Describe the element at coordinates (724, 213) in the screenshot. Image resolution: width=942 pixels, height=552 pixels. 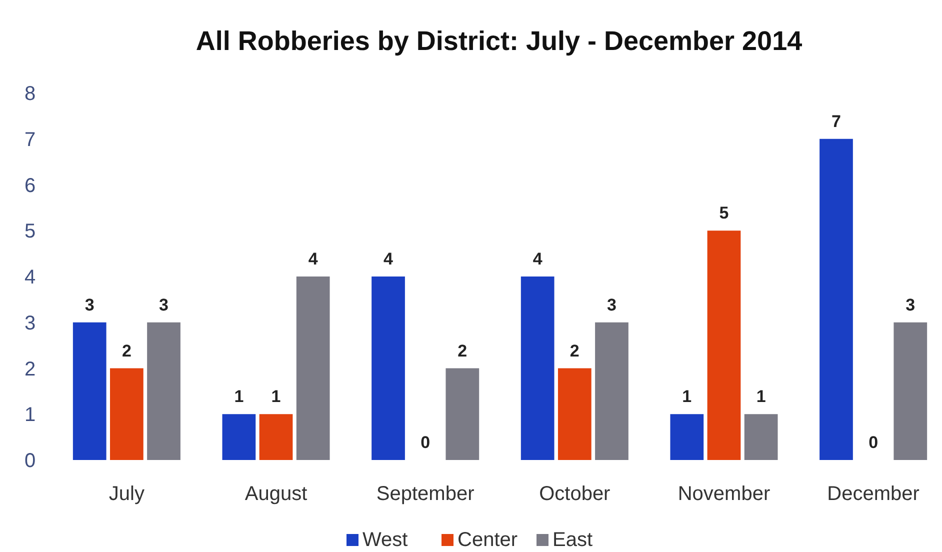
I see `data-label: 5` at that location.